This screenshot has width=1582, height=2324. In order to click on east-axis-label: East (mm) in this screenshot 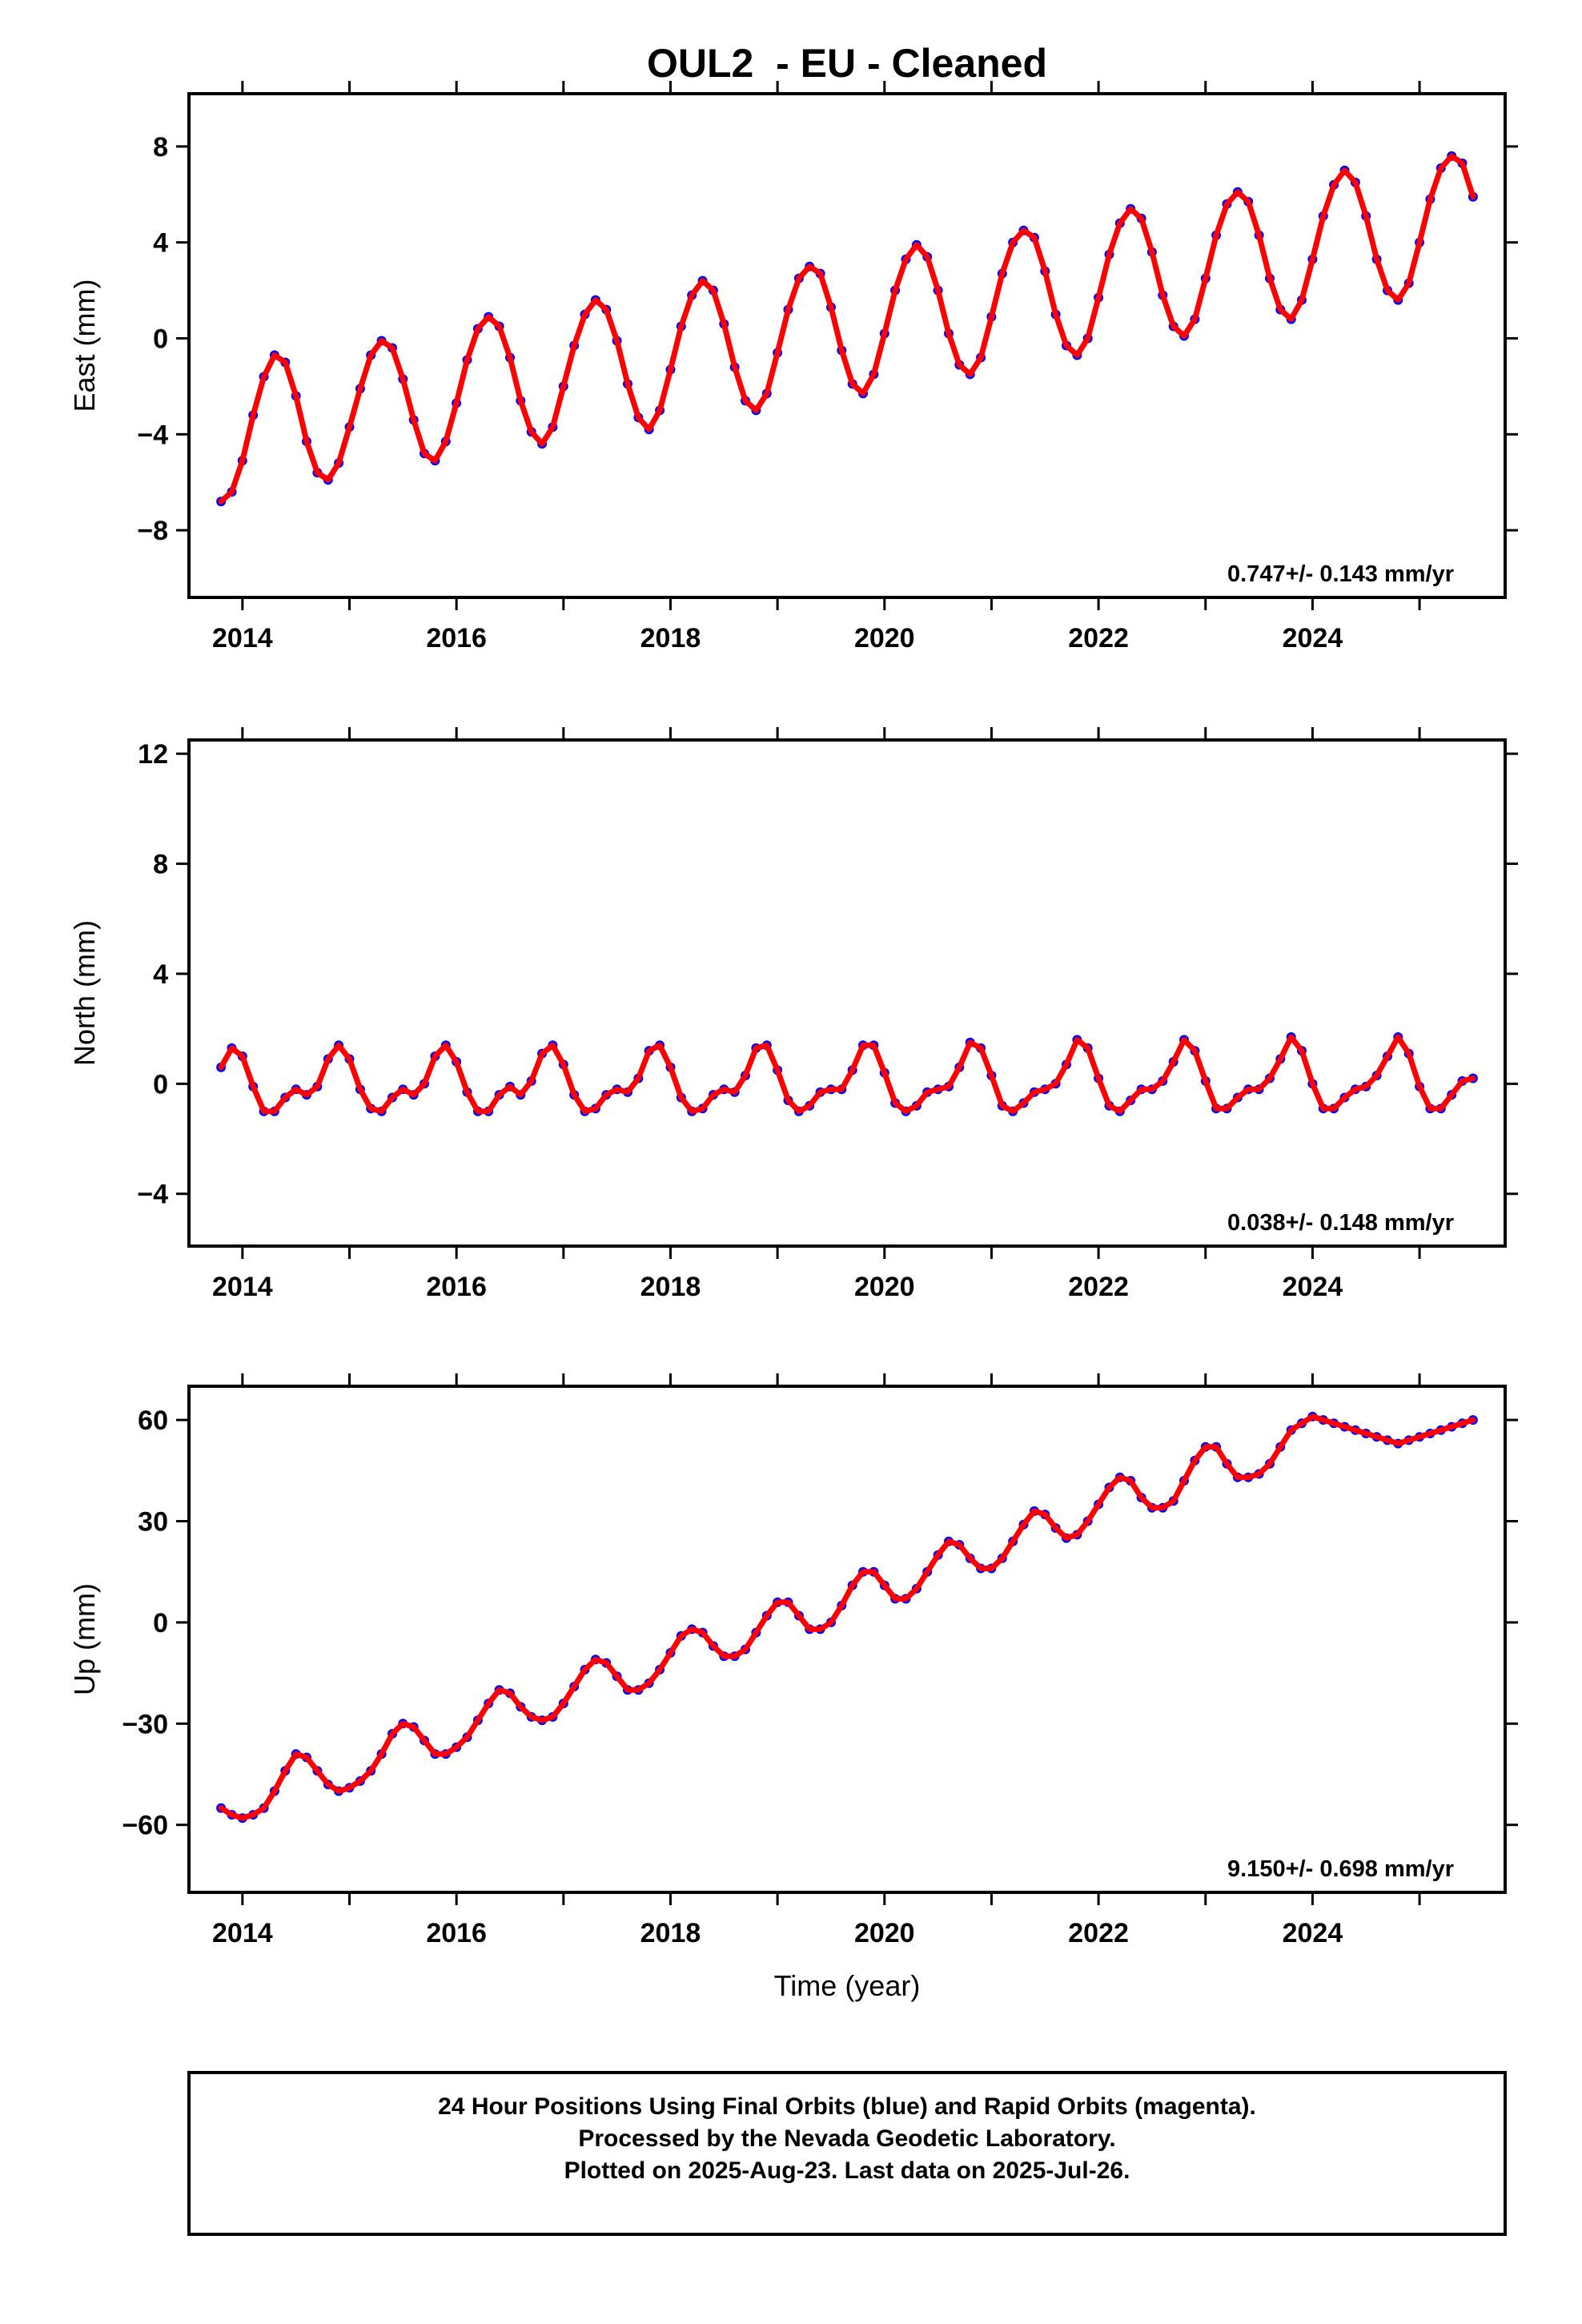, I will do `click(84, 345)`.